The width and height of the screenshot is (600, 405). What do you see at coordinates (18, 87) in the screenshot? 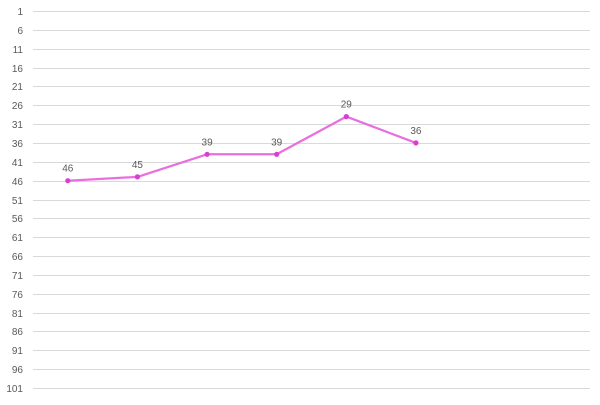
I see `y-tick-label-21: 21` at bounding box center [18, 87].